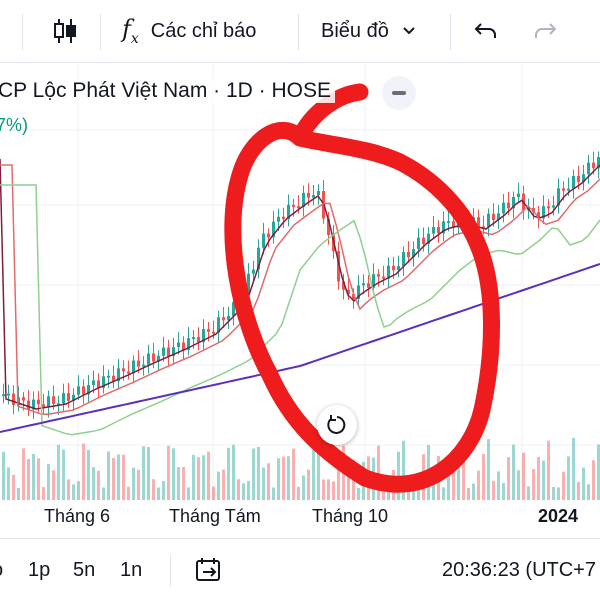  Describe the element at coordinates (39, 569) in the screenshot. I see `range-button: 1p` at that location.